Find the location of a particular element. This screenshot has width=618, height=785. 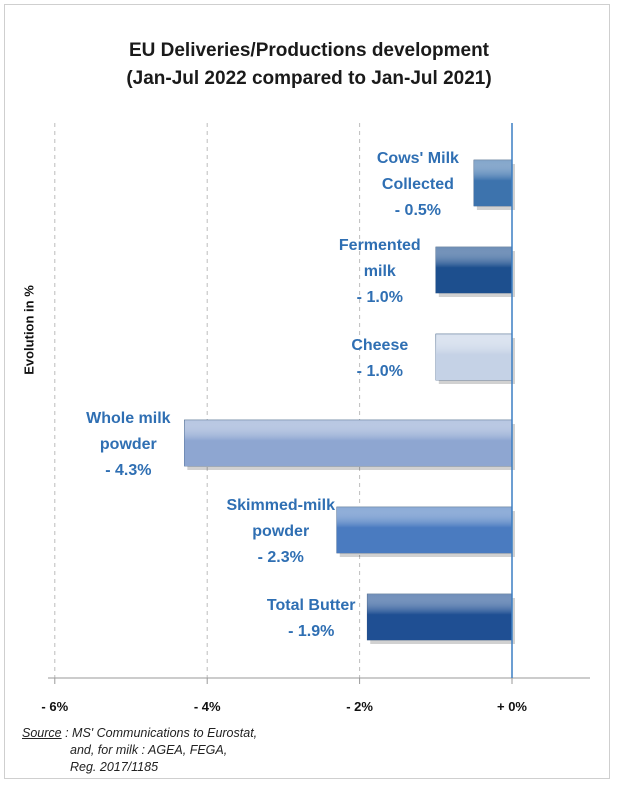

bar-value-label: - 2.3% is located at coordinates (281, 557).